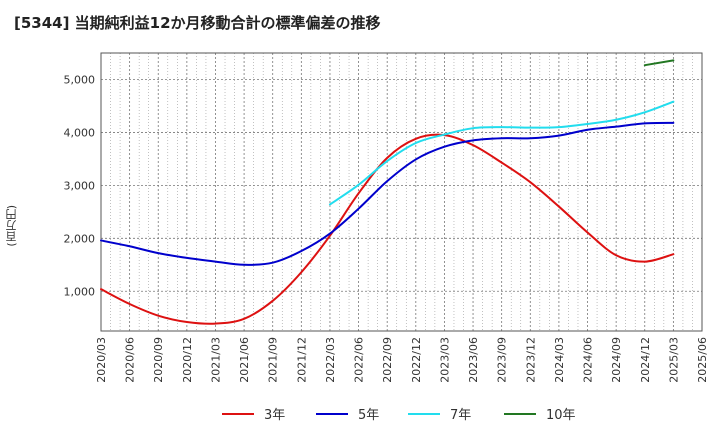 Image resolution: width=720 pixels, height=440 pixels. Describe the element at coordinates (444, 360) in the screenshot. I see `x-tick-label: 2023/03` at that location.